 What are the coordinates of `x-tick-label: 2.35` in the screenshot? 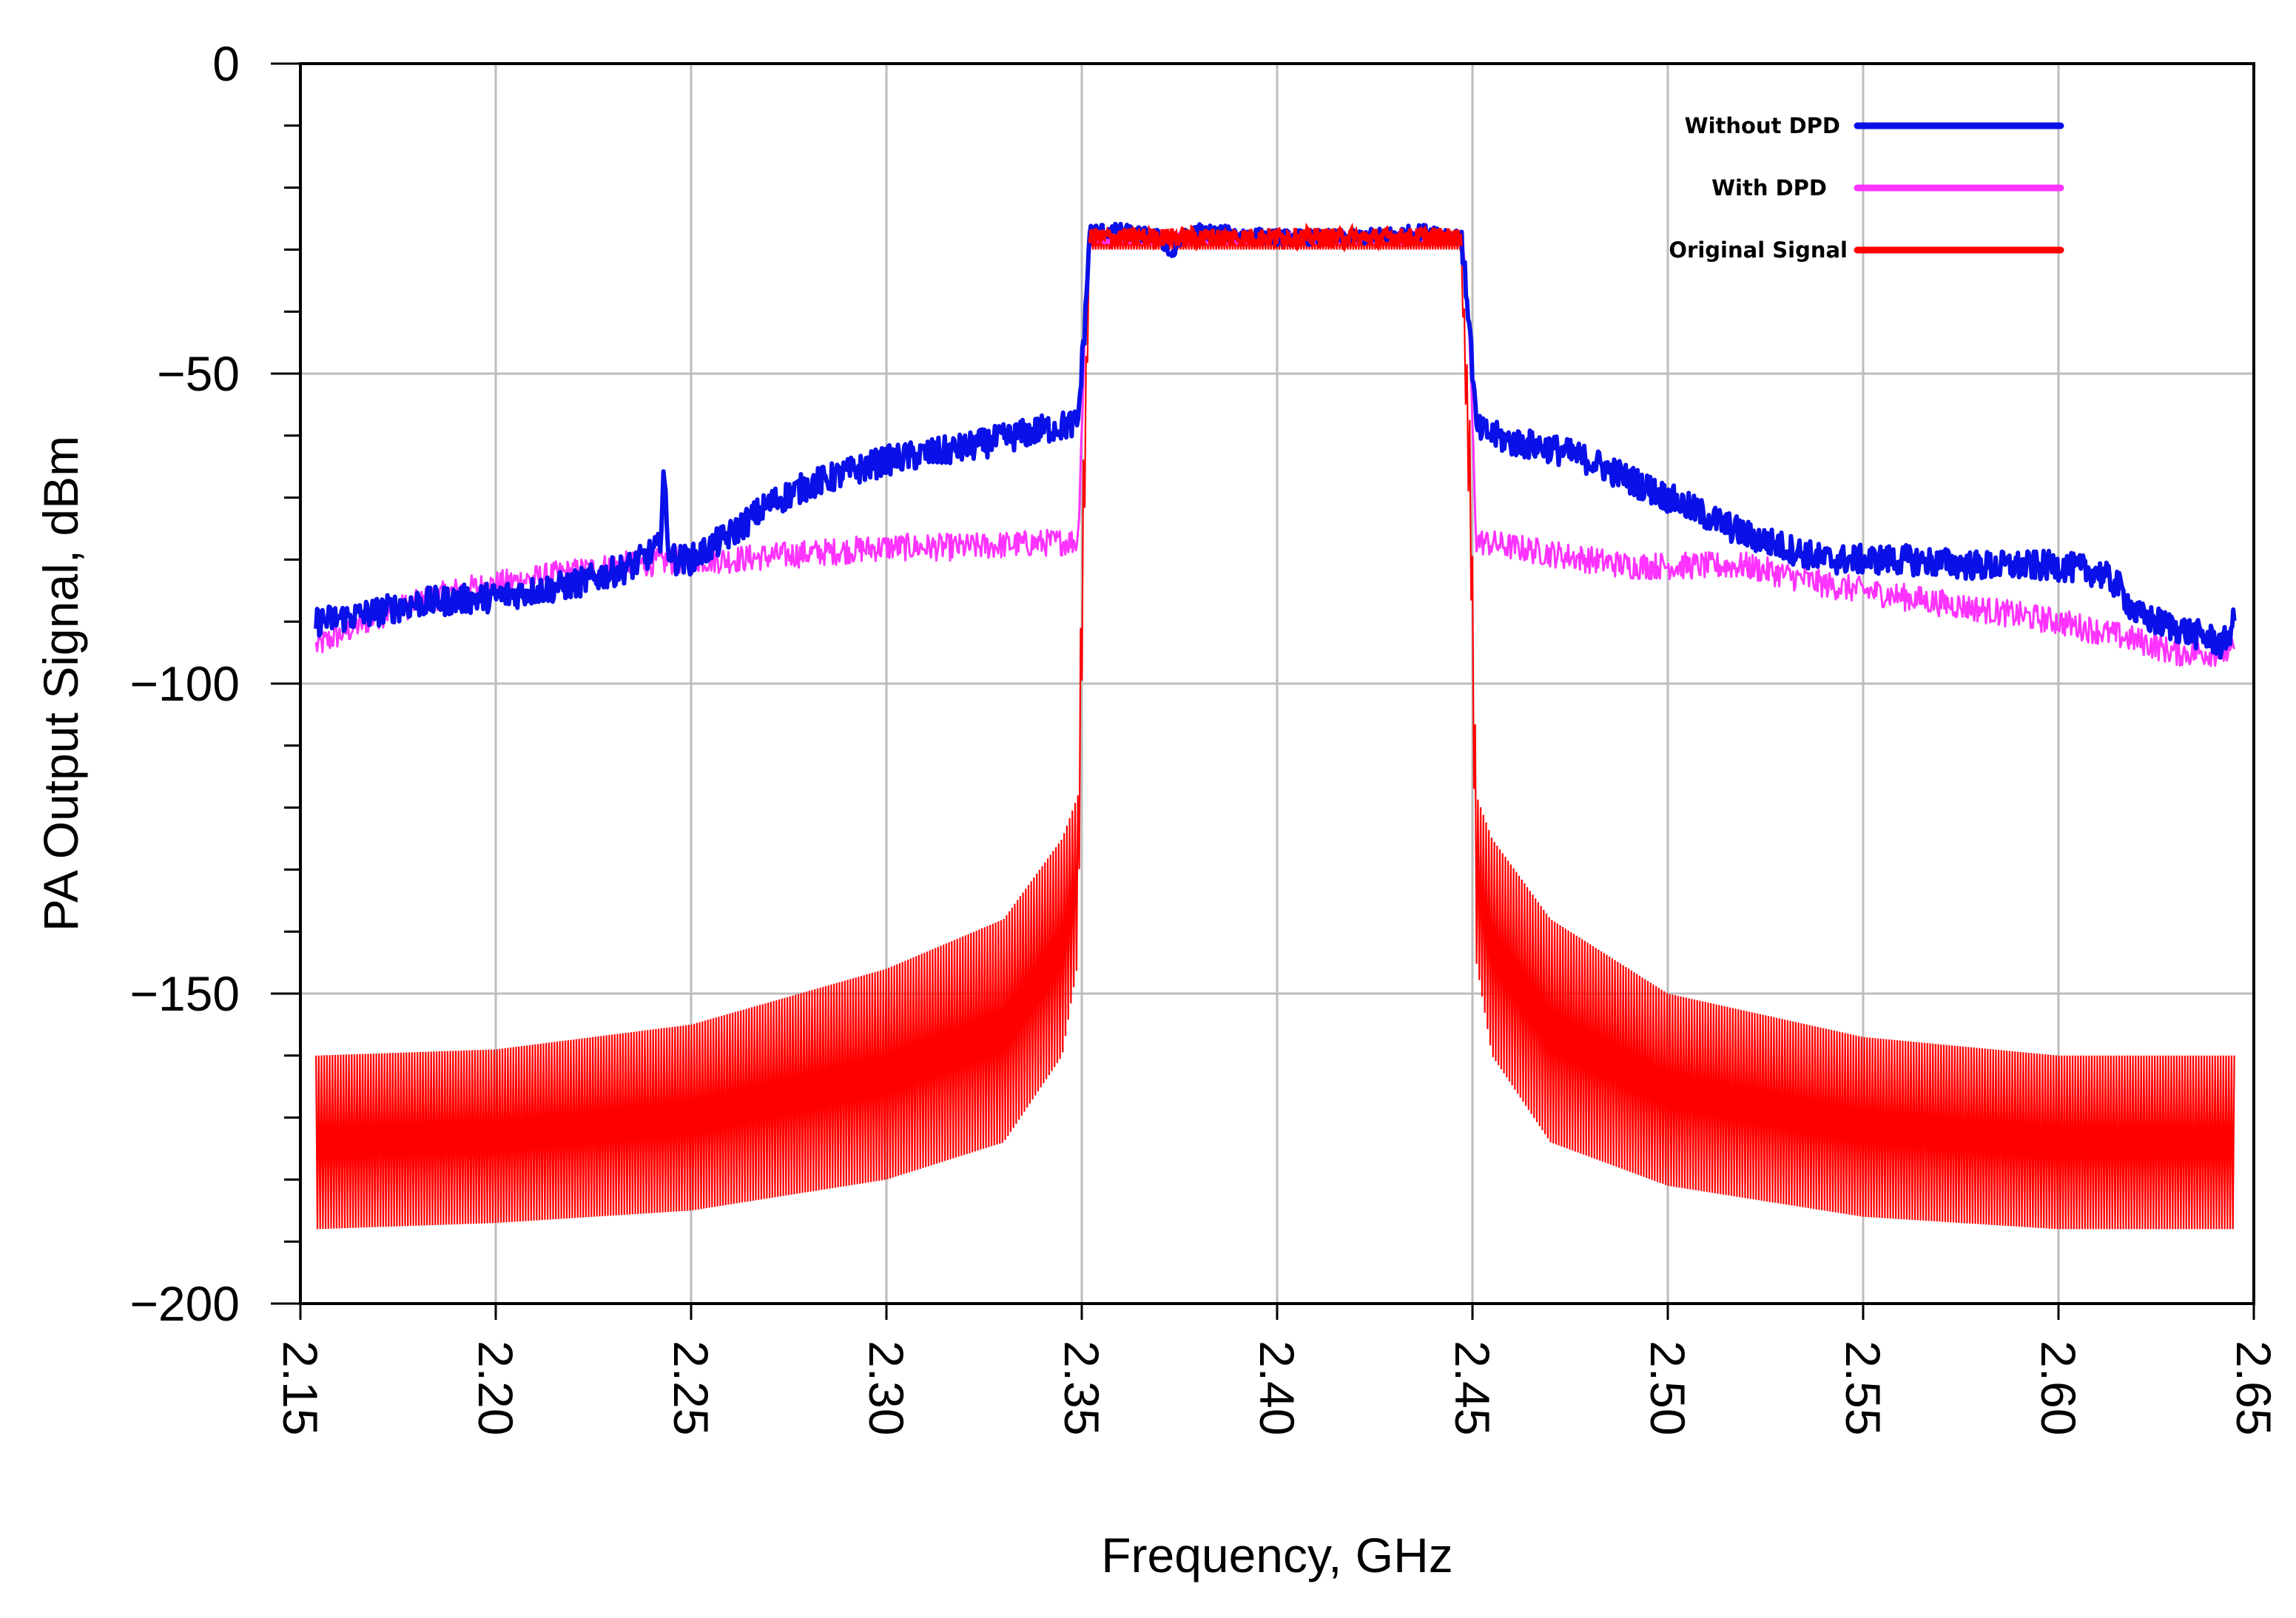 It's located at (1081, 1388).